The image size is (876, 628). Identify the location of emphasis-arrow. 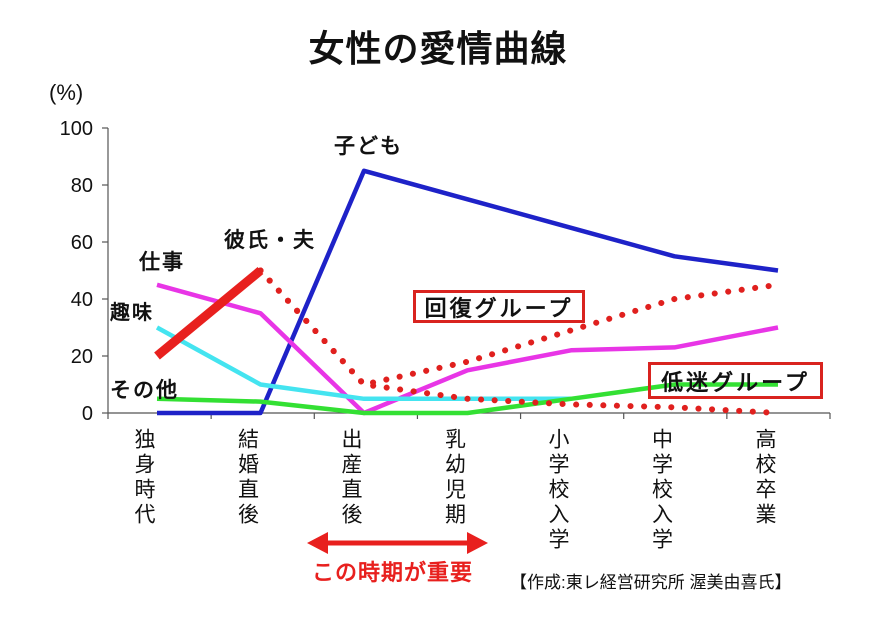
(397, 543).